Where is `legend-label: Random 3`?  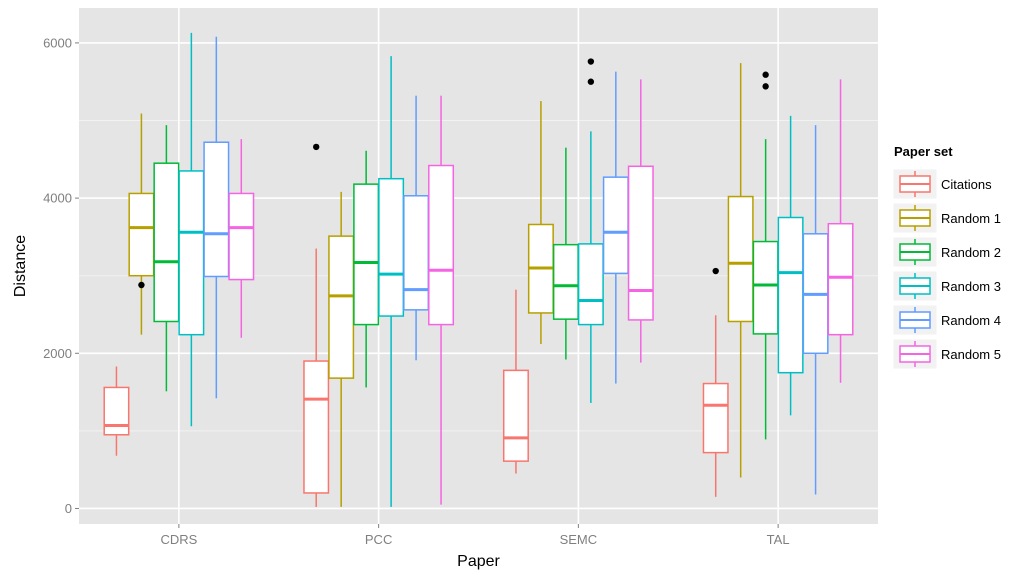 legend-label: Random 3 is located at coordinates (971, 286).